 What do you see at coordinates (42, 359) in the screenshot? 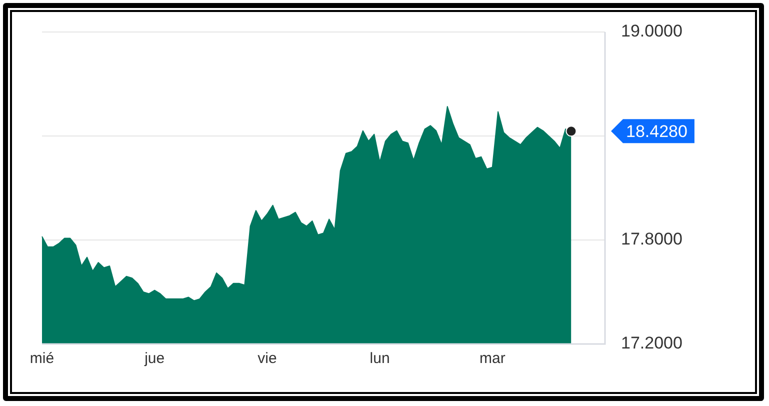
I see `x-tick-label: mié` at bounding box center [42, 359].